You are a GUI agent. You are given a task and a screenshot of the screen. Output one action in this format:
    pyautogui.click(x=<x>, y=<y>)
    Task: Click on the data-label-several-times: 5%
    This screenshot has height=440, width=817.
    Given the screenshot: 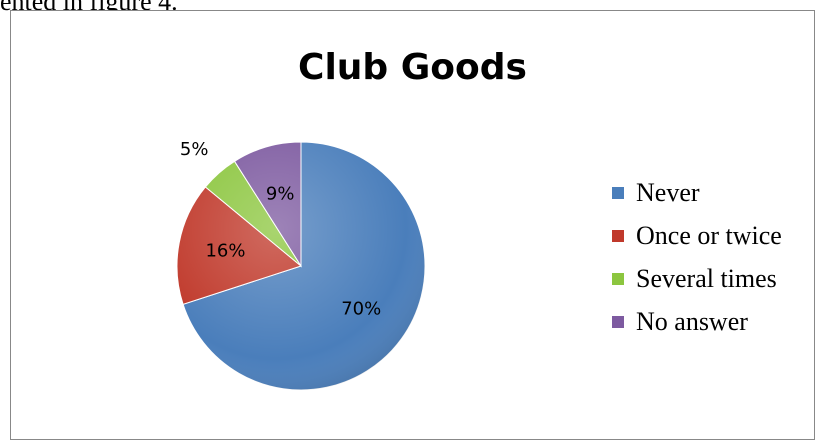 What is the action you would take?
    pyautogui.click(x=194, y=149)
    